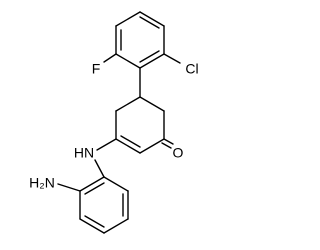 This screenshot has width=320, height=250. Describe the element at coordinates (42, 183) in the screenshot. I see `atom-label: H₂N` at that location.